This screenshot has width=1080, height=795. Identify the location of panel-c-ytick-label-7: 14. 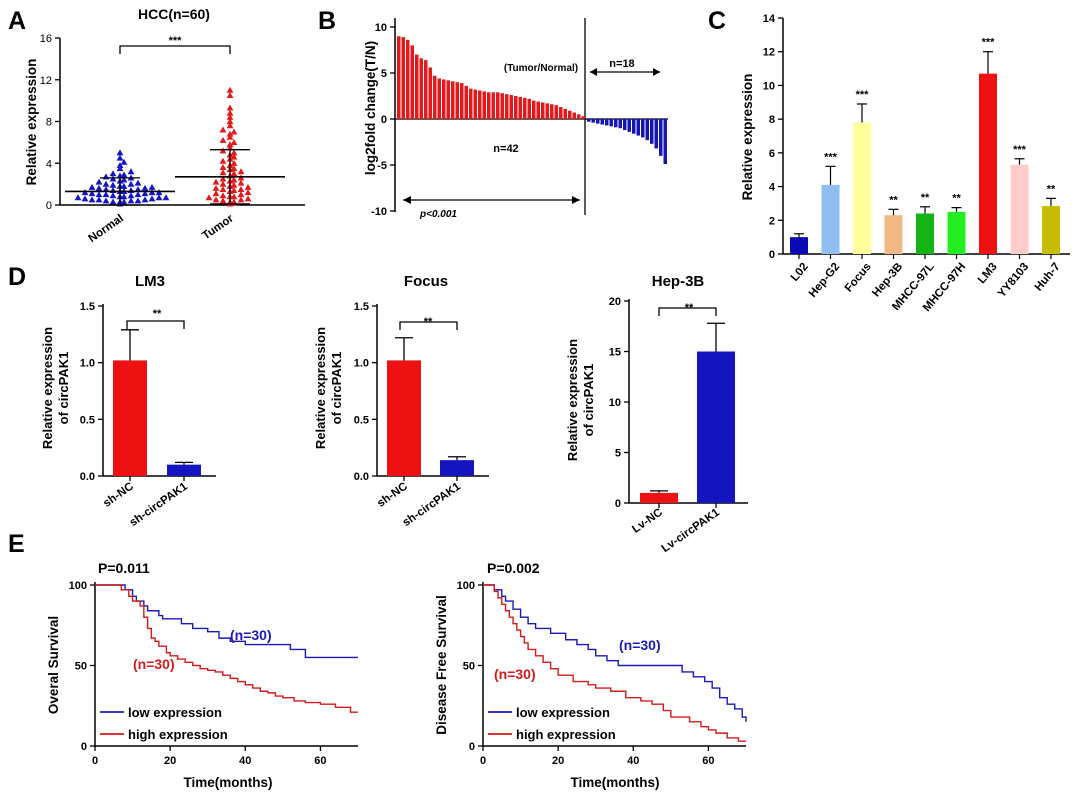
(769, 19).